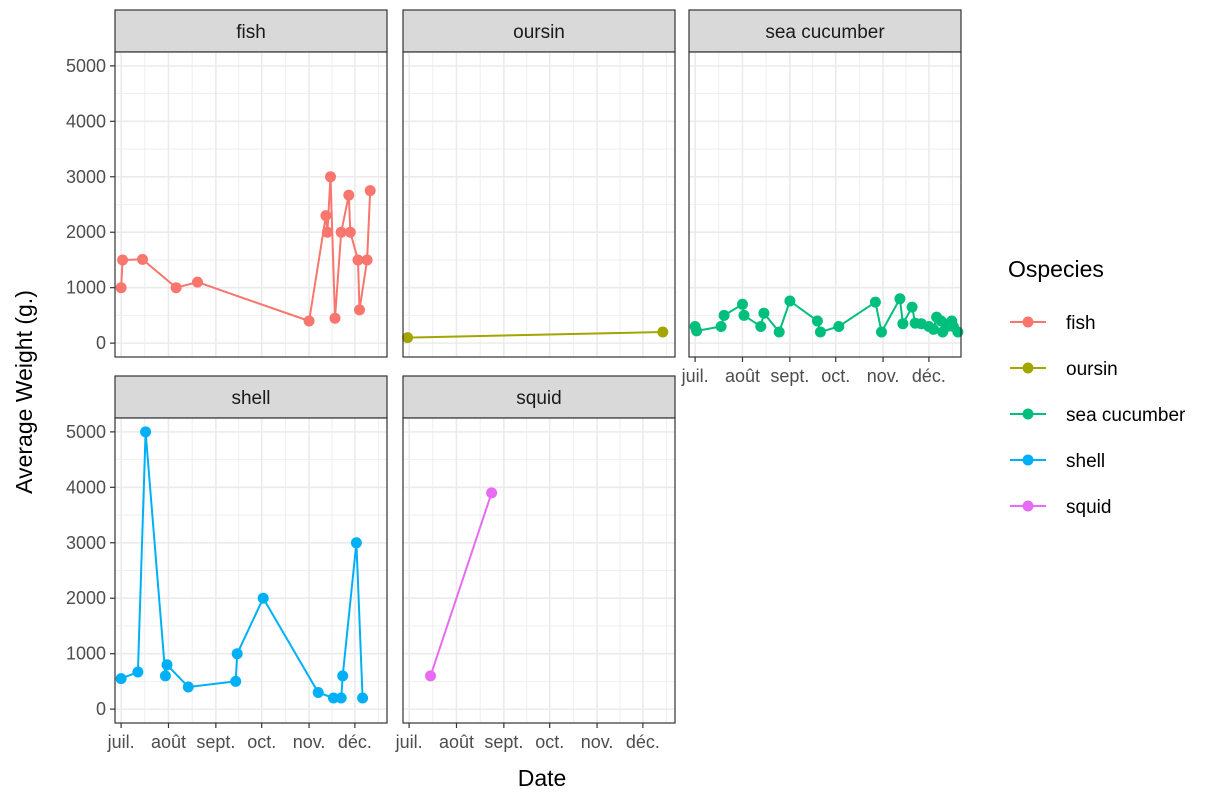 The image size is (1228, 802). Describe the element at coordinates (101, 709) in the screenshot. I see `y-tick-label: 0` at that location.